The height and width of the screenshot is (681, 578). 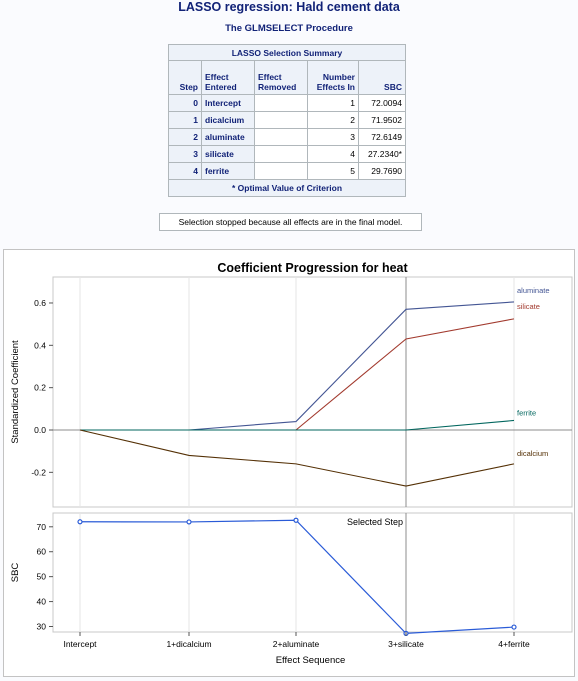 What do you see at coordinates (382, 120) in the screenshot?
I see `row-sbc: 71.9502` at bounding box center [382, 120].